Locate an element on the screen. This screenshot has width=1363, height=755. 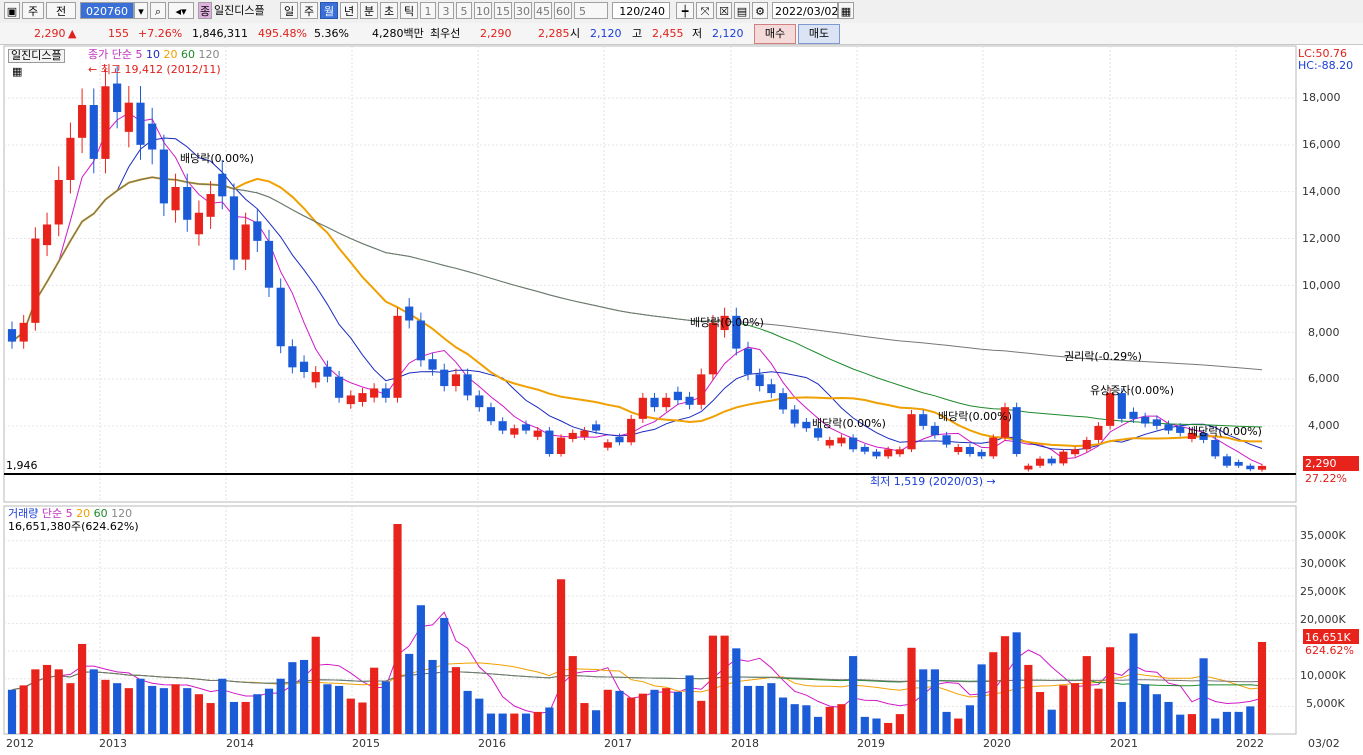
volume-legend: 거래량 단순 5 20 60 120 is located at coordinates (70, 514).